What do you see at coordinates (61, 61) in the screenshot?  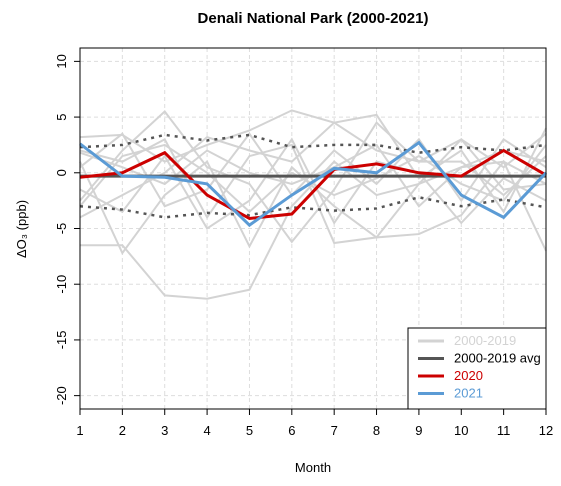 I see `y-tick-label: 10` at bounding box center [61, 61].